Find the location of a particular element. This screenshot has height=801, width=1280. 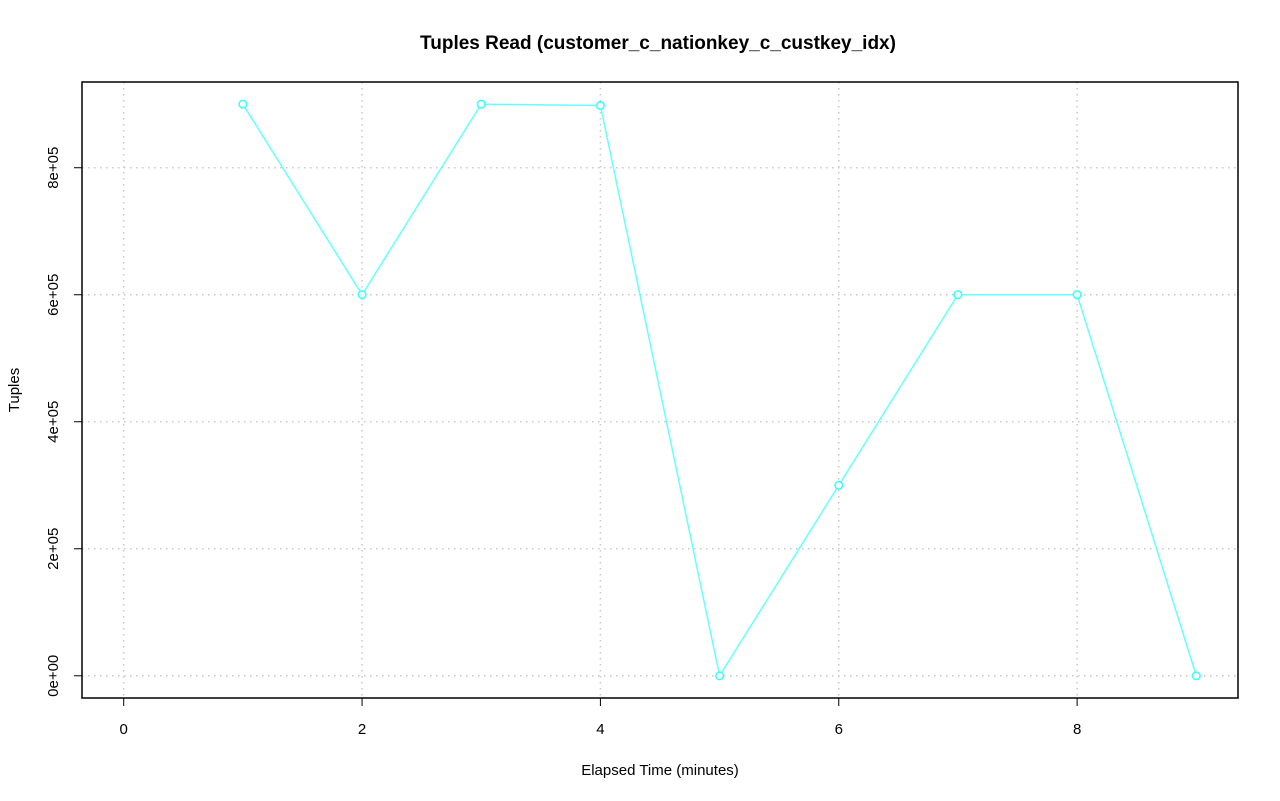

y-tick-label: 2e+05 is located at coordinates (53, 549).